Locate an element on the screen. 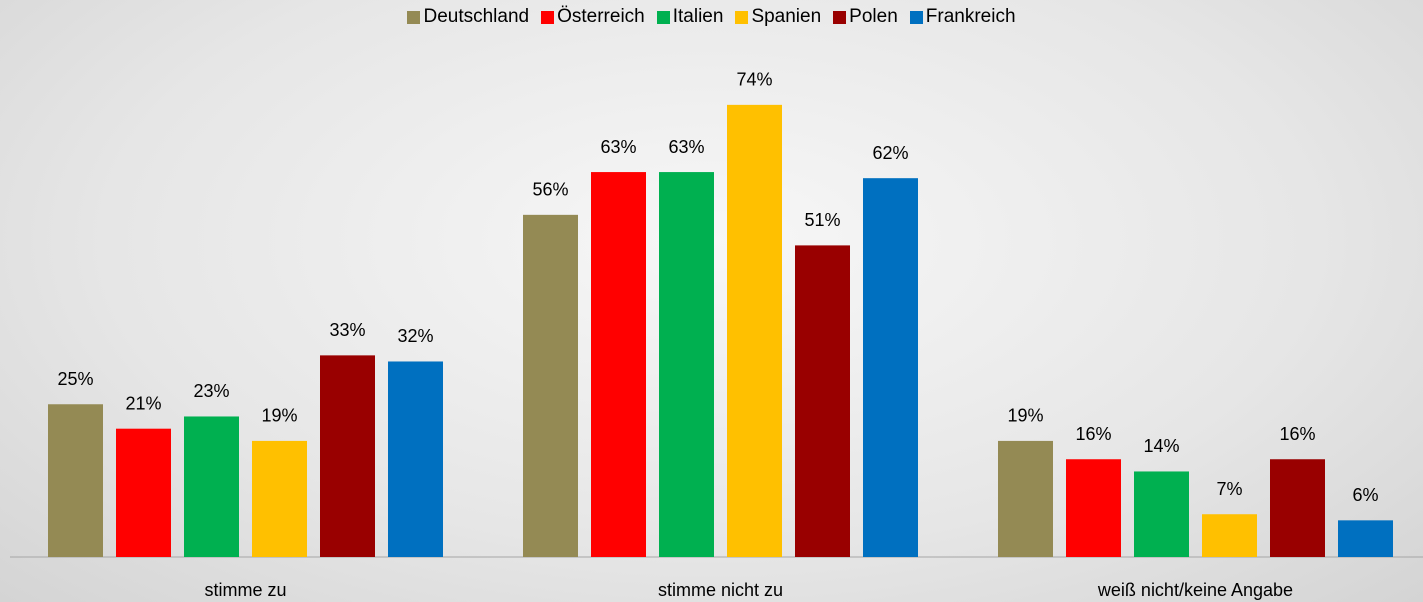 The width and height of the screenshot is (1423, 602). legend-entry: Österreich is located at coordinates (593, 17).